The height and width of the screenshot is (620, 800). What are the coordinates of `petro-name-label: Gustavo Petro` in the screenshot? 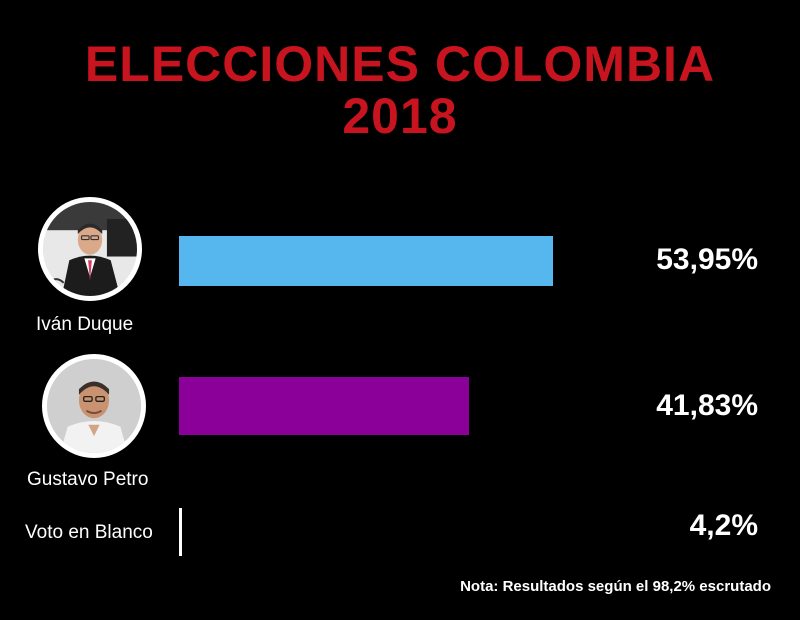 It's located at (88, 479).